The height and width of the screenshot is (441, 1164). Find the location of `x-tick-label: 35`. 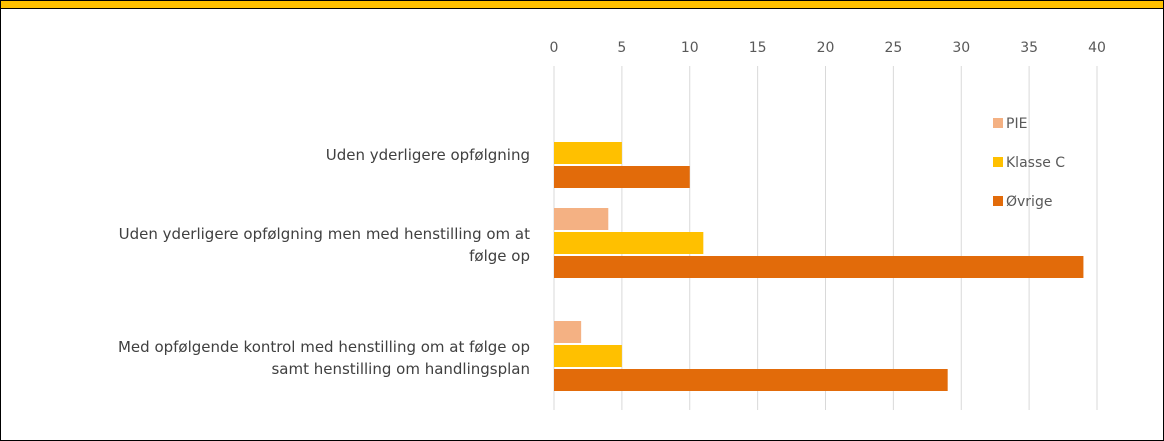

x-tick-label: 35 is located at coordinates (1029, 48).